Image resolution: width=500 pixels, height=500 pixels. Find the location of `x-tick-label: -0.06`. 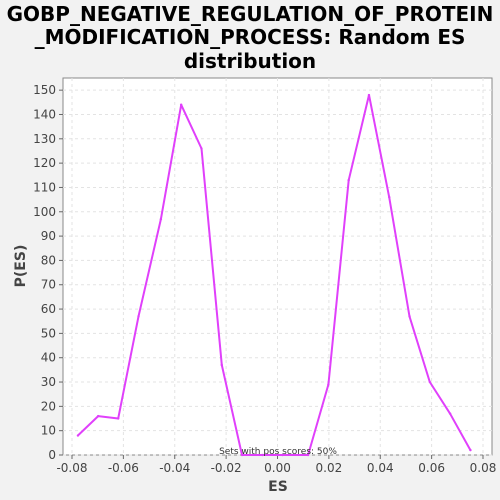

x-tick-label: -0.06 is located at coordinates (123, 468).